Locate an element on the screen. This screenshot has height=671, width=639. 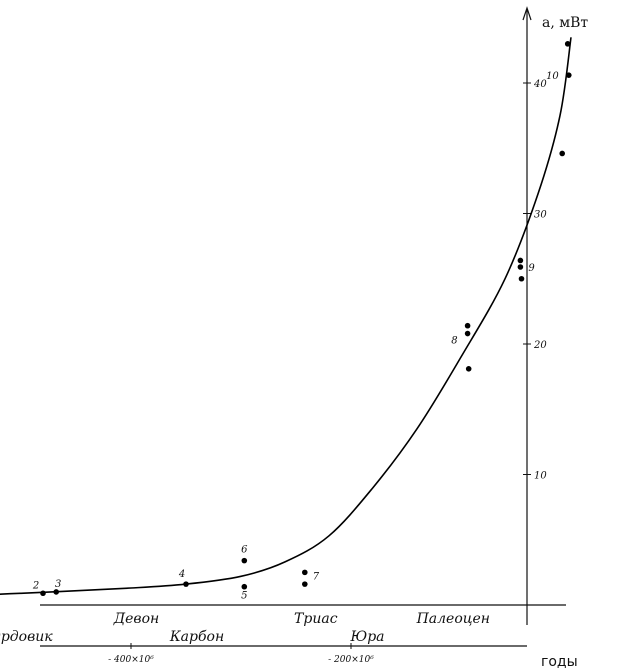
period-label: Палеоцен is located at coordinates (453, 619).